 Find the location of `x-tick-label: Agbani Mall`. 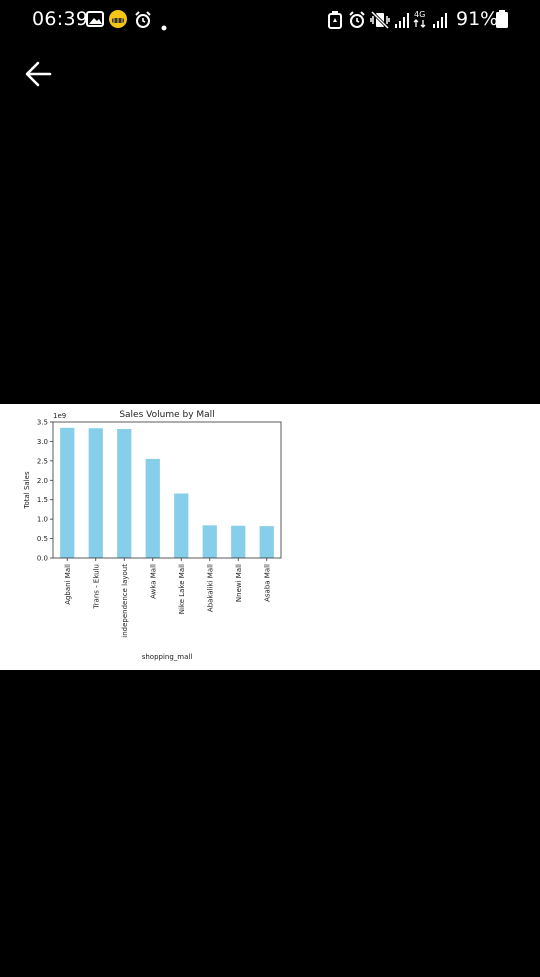

x-tick-label: Agbani Mall is located at coordinates (68, 584).